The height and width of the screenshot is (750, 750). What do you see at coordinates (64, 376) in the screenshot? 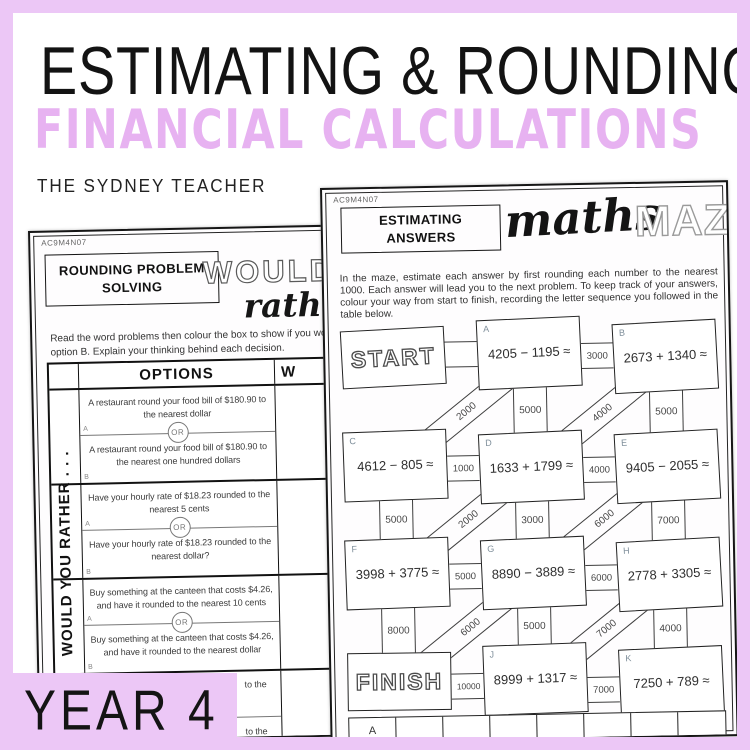
I see `header-cell-blank` at bounding box center [64, 376].